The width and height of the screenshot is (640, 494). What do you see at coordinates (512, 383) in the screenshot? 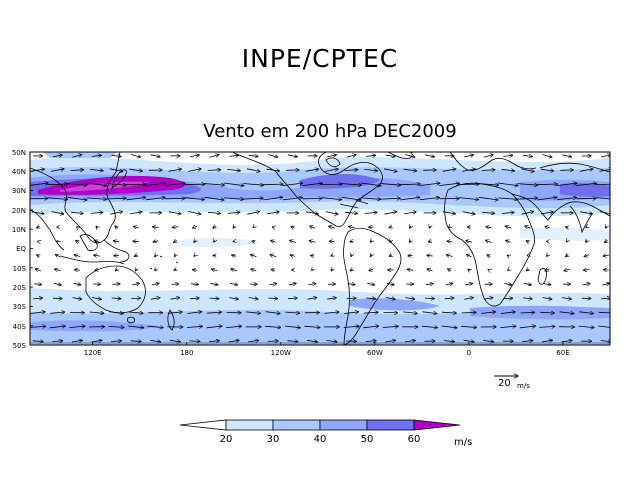
I see `reference-vector: 20 m/s` at bounding box center [512, 383].